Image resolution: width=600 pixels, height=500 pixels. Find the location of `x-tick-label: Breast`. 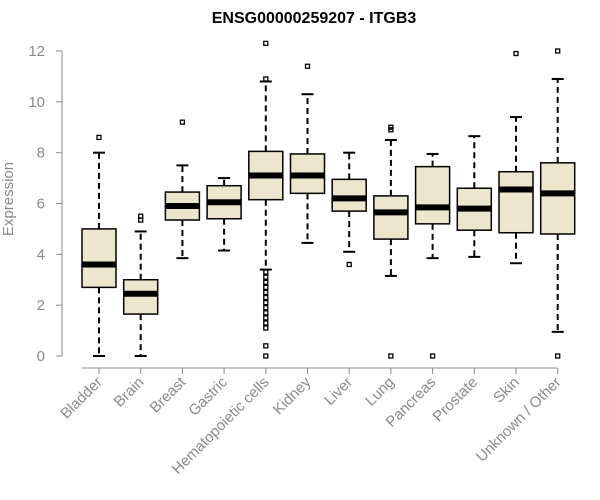

x-tick-label: Breast is located at coordinates (168, 394).